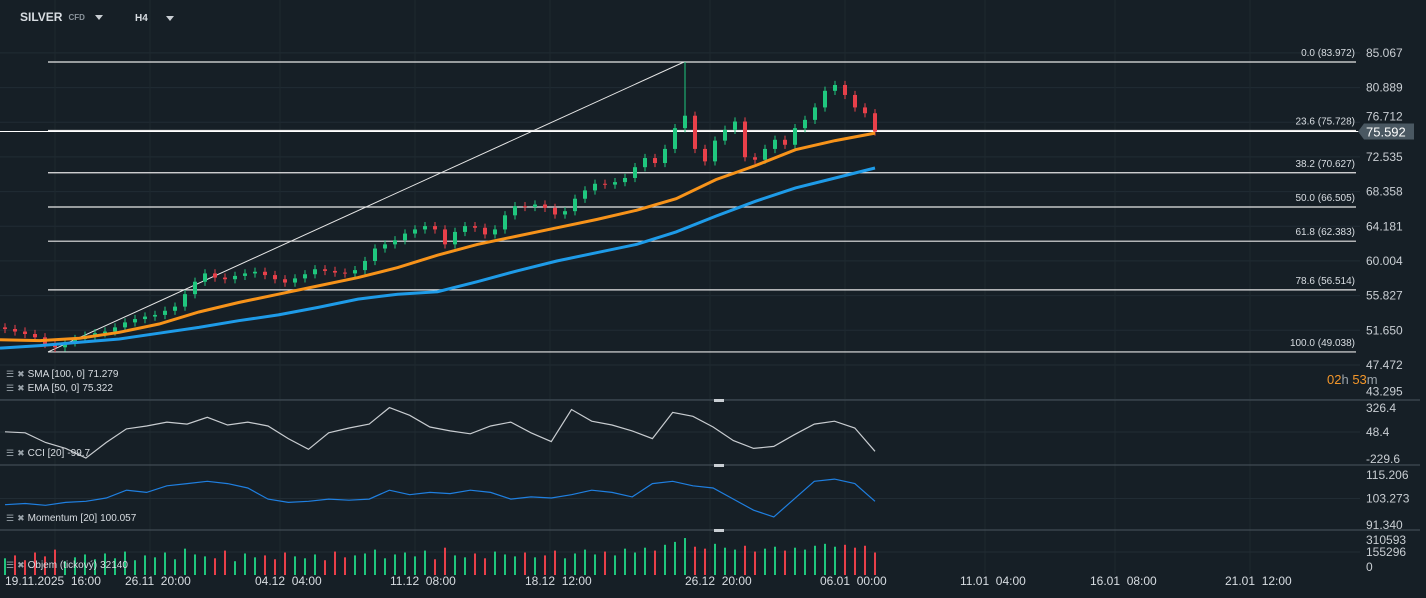 This screenshot has width=1426, height=598. I want to click on momentum-value: 100.057, so click(118, 518).